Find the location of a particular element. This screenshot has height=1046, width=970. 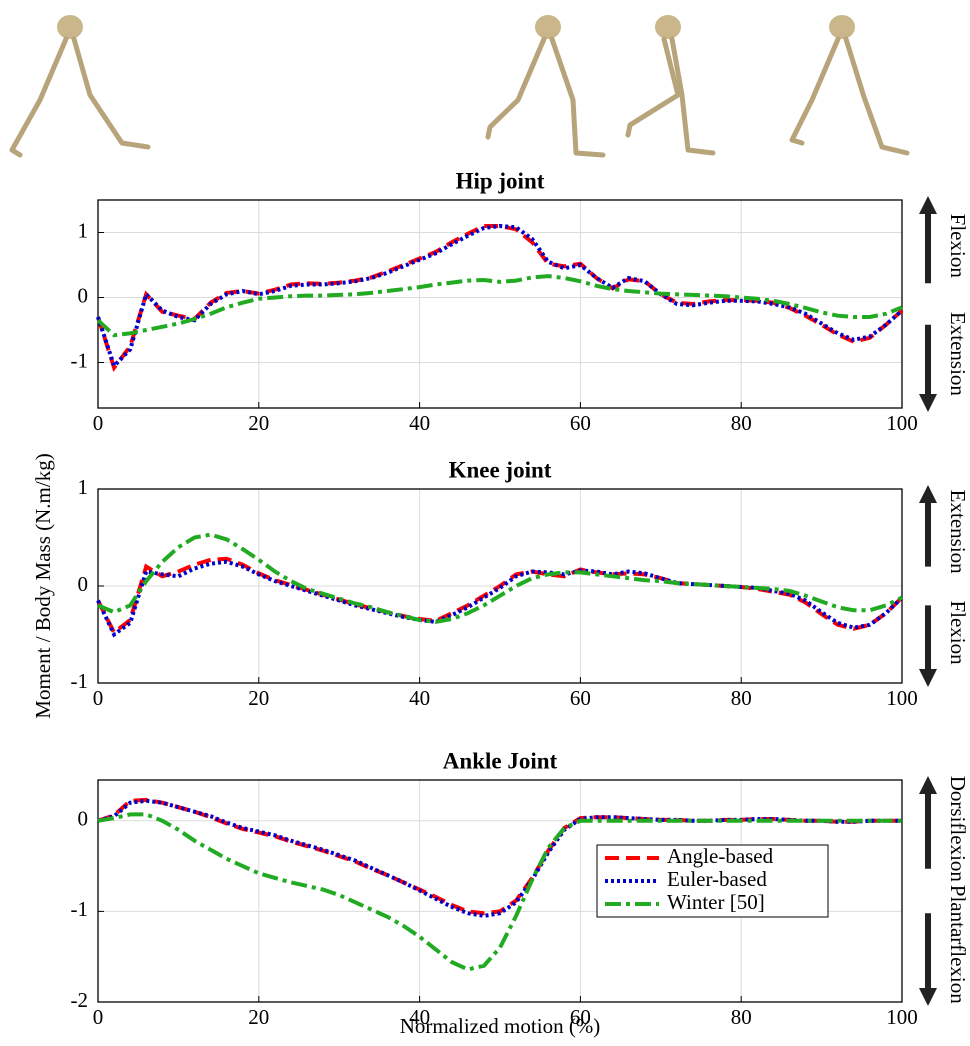

direction-label: Dorsiflexion is located at coordinates (958, 829).